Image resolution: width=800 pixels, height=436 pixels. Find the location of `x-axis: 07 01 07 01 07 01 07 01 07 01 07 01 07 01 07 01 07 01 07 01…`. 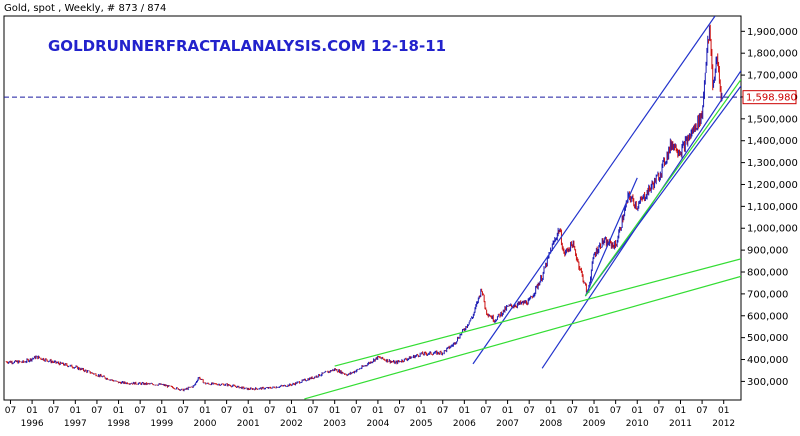

x-axis: 07 01 07 01 07 01 07 01 07 01 07 01 07 01 07 01 07 01 07 01… is located at coordinates (370, 414).